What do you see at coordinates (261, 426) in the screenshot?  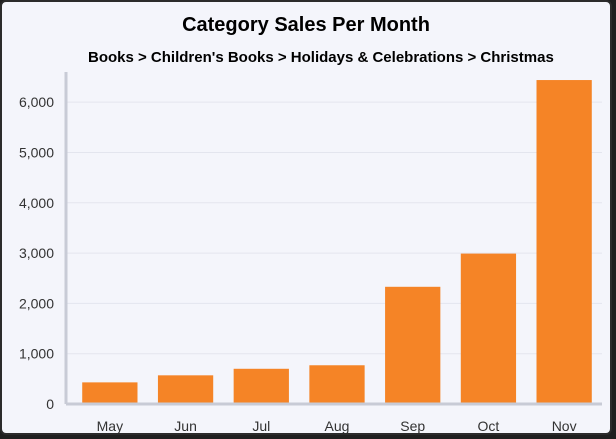 I see `x-tick-label: Jul` at bounding box center [261, 426].